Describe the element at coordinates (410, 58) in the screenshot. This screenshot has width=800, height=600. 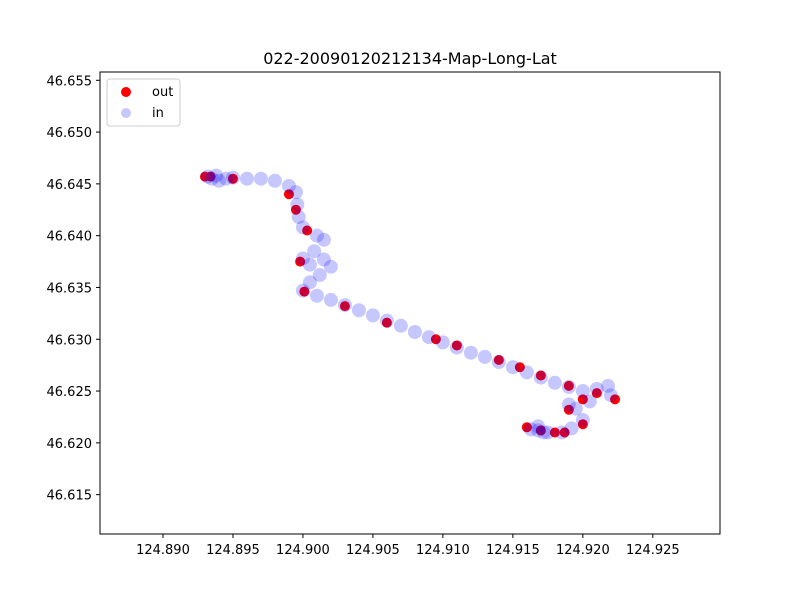
I see `chart-title: 022-20090120212134-Map-Long-Lat` at that location.